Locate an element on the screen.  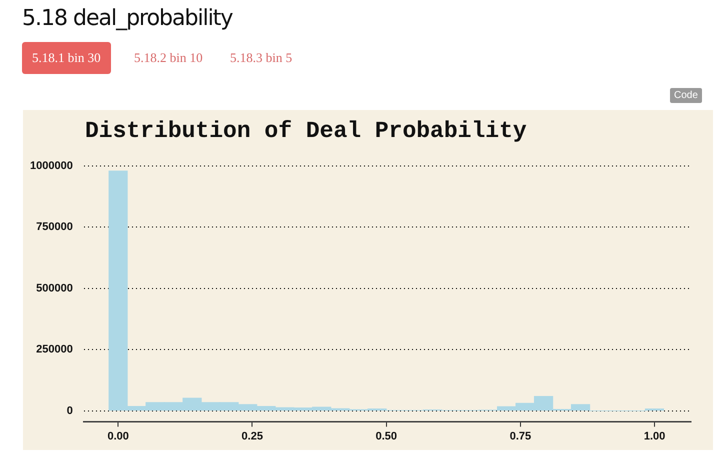
y-tick-label: 250000 is located at coordinates (54, 350).